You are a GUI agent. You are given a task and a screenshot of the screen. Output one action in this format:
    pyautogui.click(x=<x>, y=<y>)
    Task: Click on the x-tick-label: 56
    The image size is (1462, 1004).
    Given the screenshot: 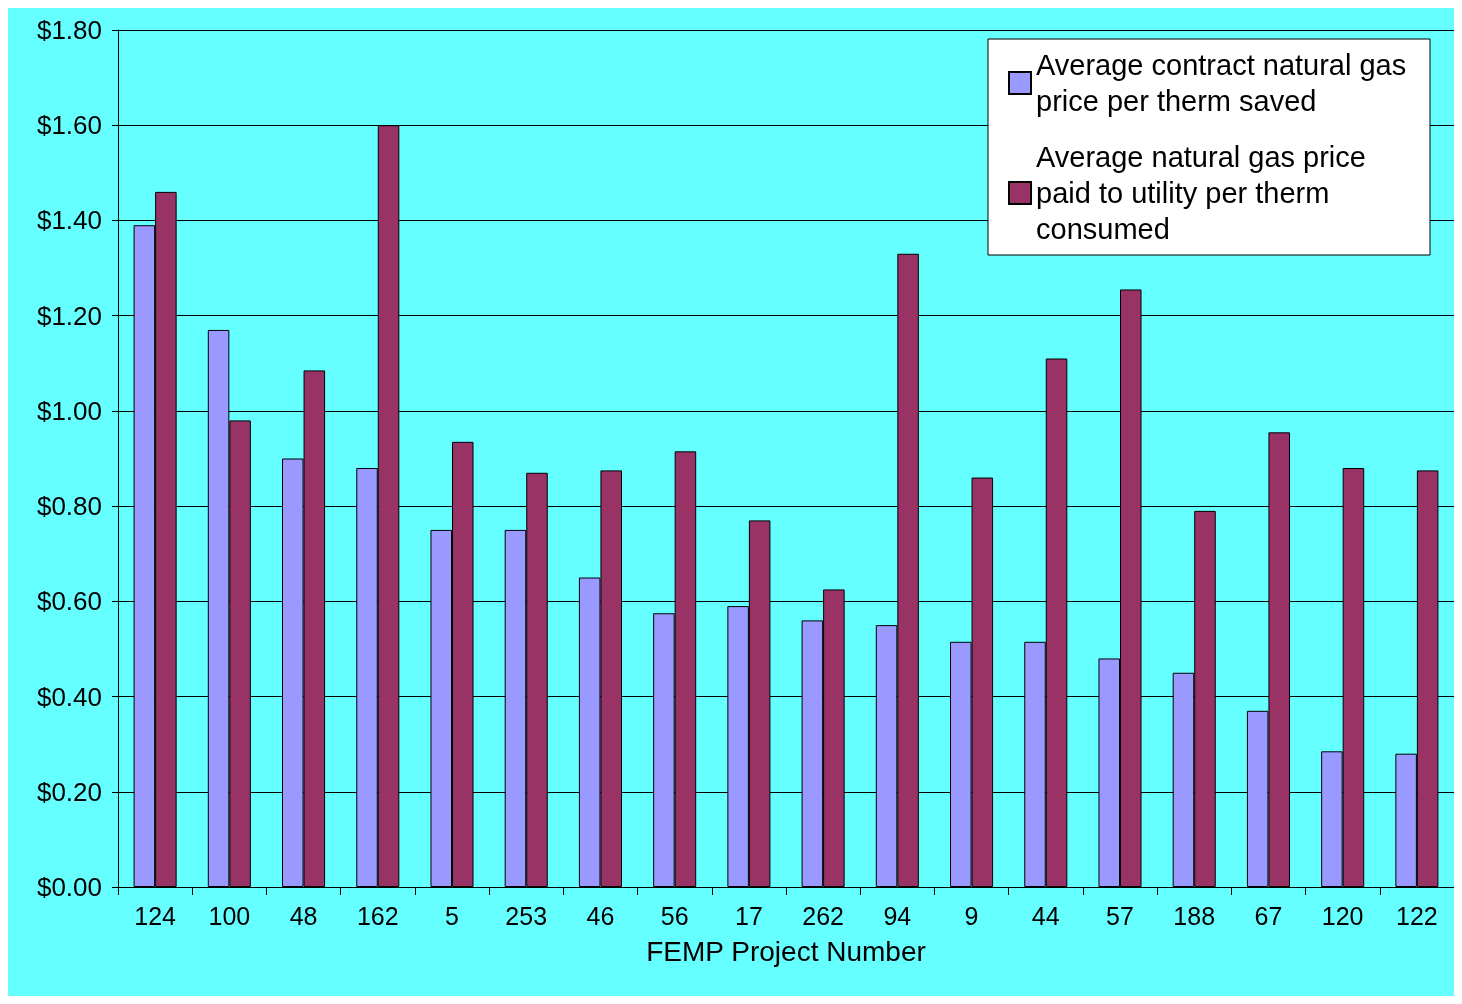 What is the action you would take?
    pyautogui.click(x=674, y=915)
    